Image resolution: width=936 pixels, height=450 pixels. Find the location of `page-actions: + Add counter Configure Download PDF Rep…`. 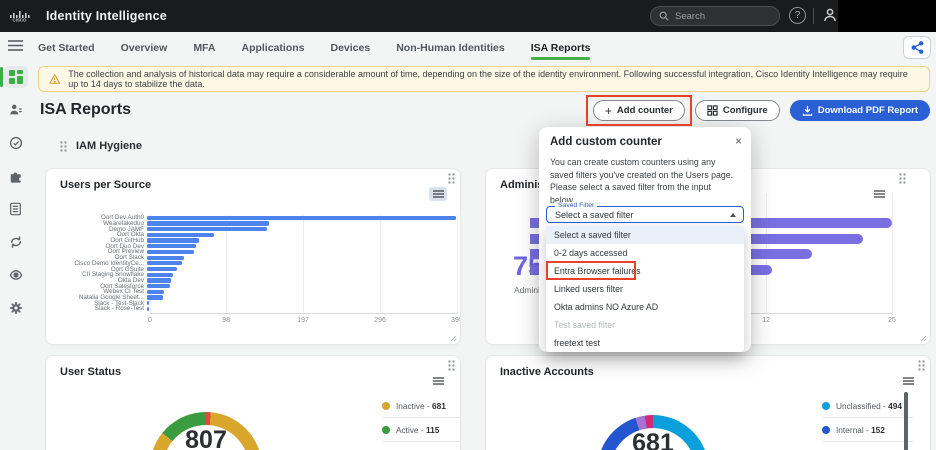

page-actions: + Add counter Configure Download PDF Rep… is located at coordinates (757, 110).